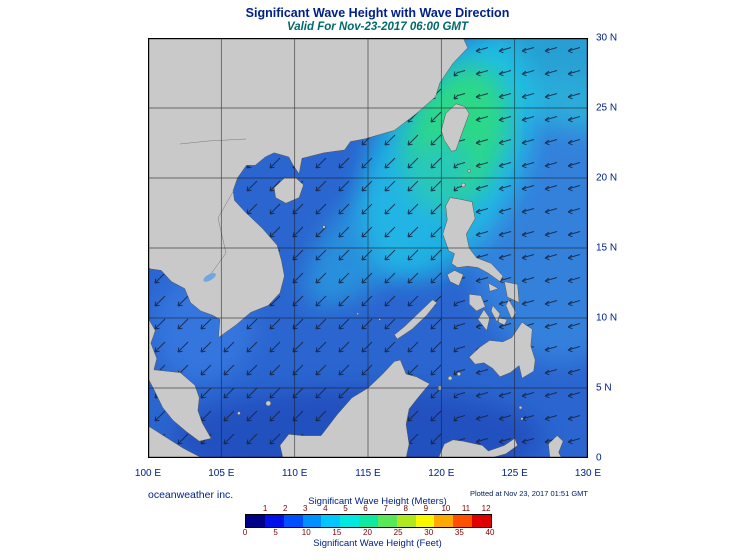 This screenshot has height=560, width=755. What do you see at coordinates (483, 320) in the screenshot?
I see `land-negros` at bounding box center [483, 320].